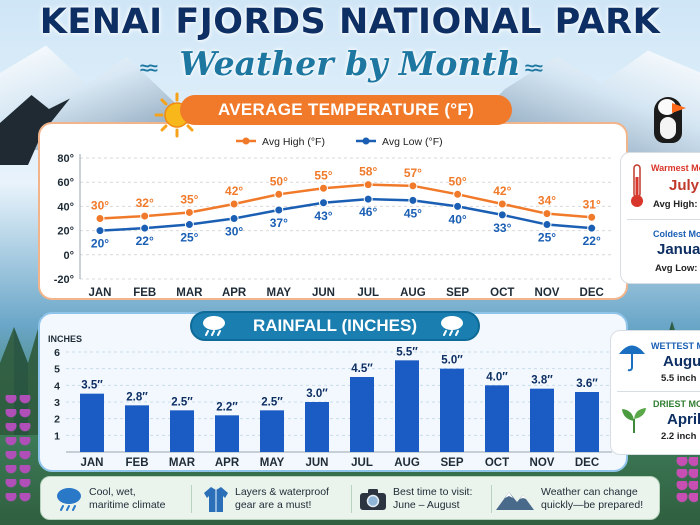 This screenshot has height=525, width=700. Describe the element at coordinates (413, 173) in the screenshot. I see `avg-high-data-label: 57°` at that location.